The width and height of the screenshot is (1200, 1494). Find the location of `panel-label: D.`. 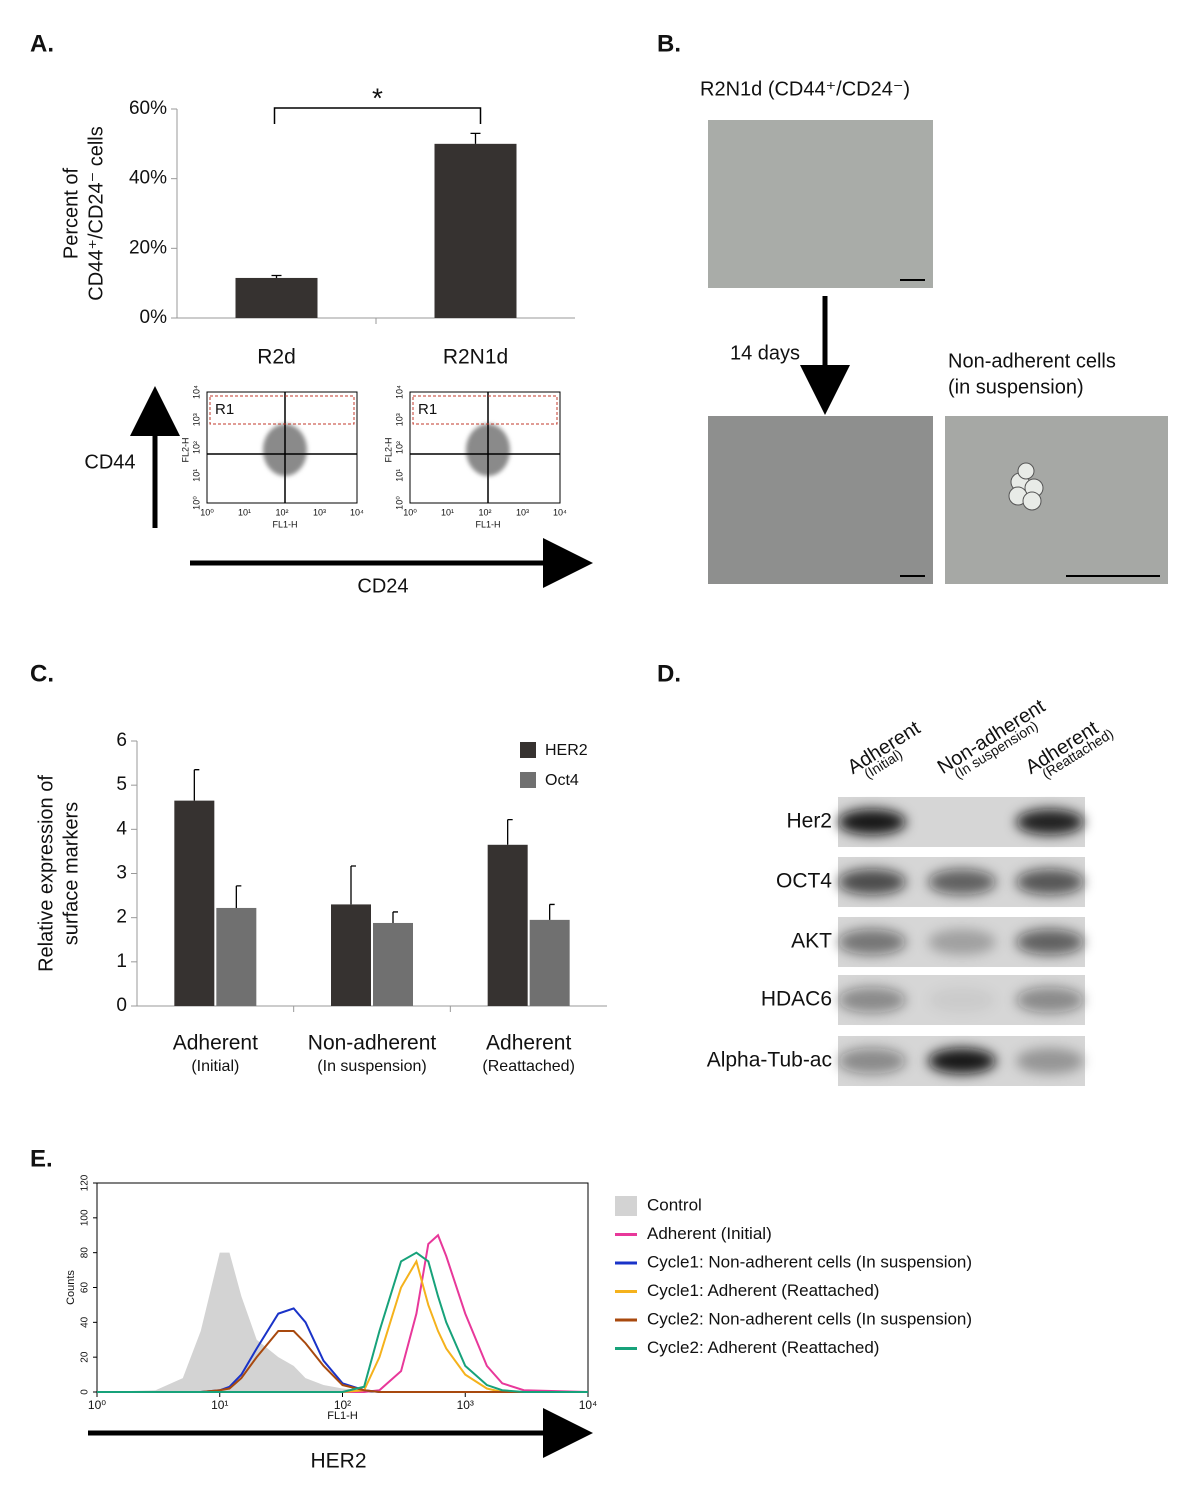

panel-label: D. is located at coordinates (669, 673).